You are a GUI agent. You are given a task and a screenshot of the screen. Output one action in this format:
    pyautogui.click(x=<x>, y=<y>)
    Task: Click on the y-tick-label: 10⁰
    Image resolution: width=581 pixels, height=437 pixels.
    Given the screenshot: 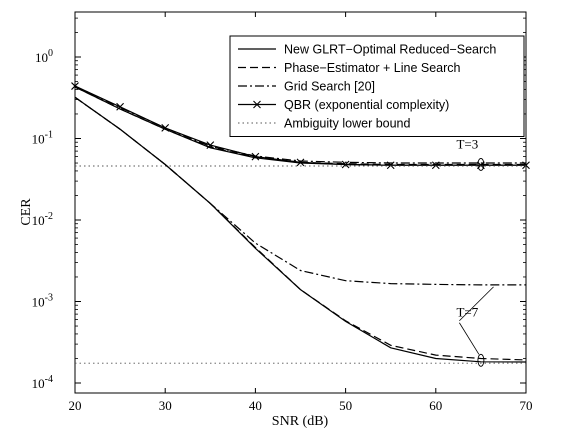 What is the action you would take?
    pyautogui.click(x=44, y=56)
    